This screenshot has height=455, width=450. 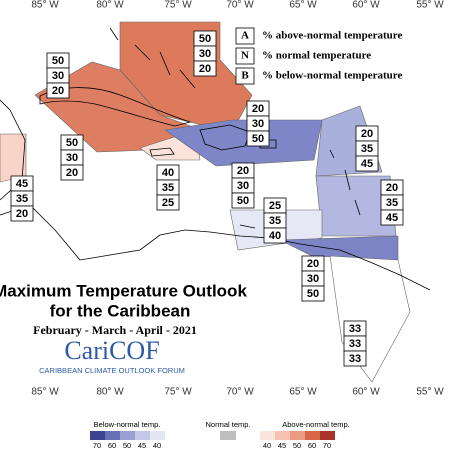 What do you see at coordinates (115, 330) in the screenshot?
I see `period: February - March - April - 2021` at bounding box center [115, 330].